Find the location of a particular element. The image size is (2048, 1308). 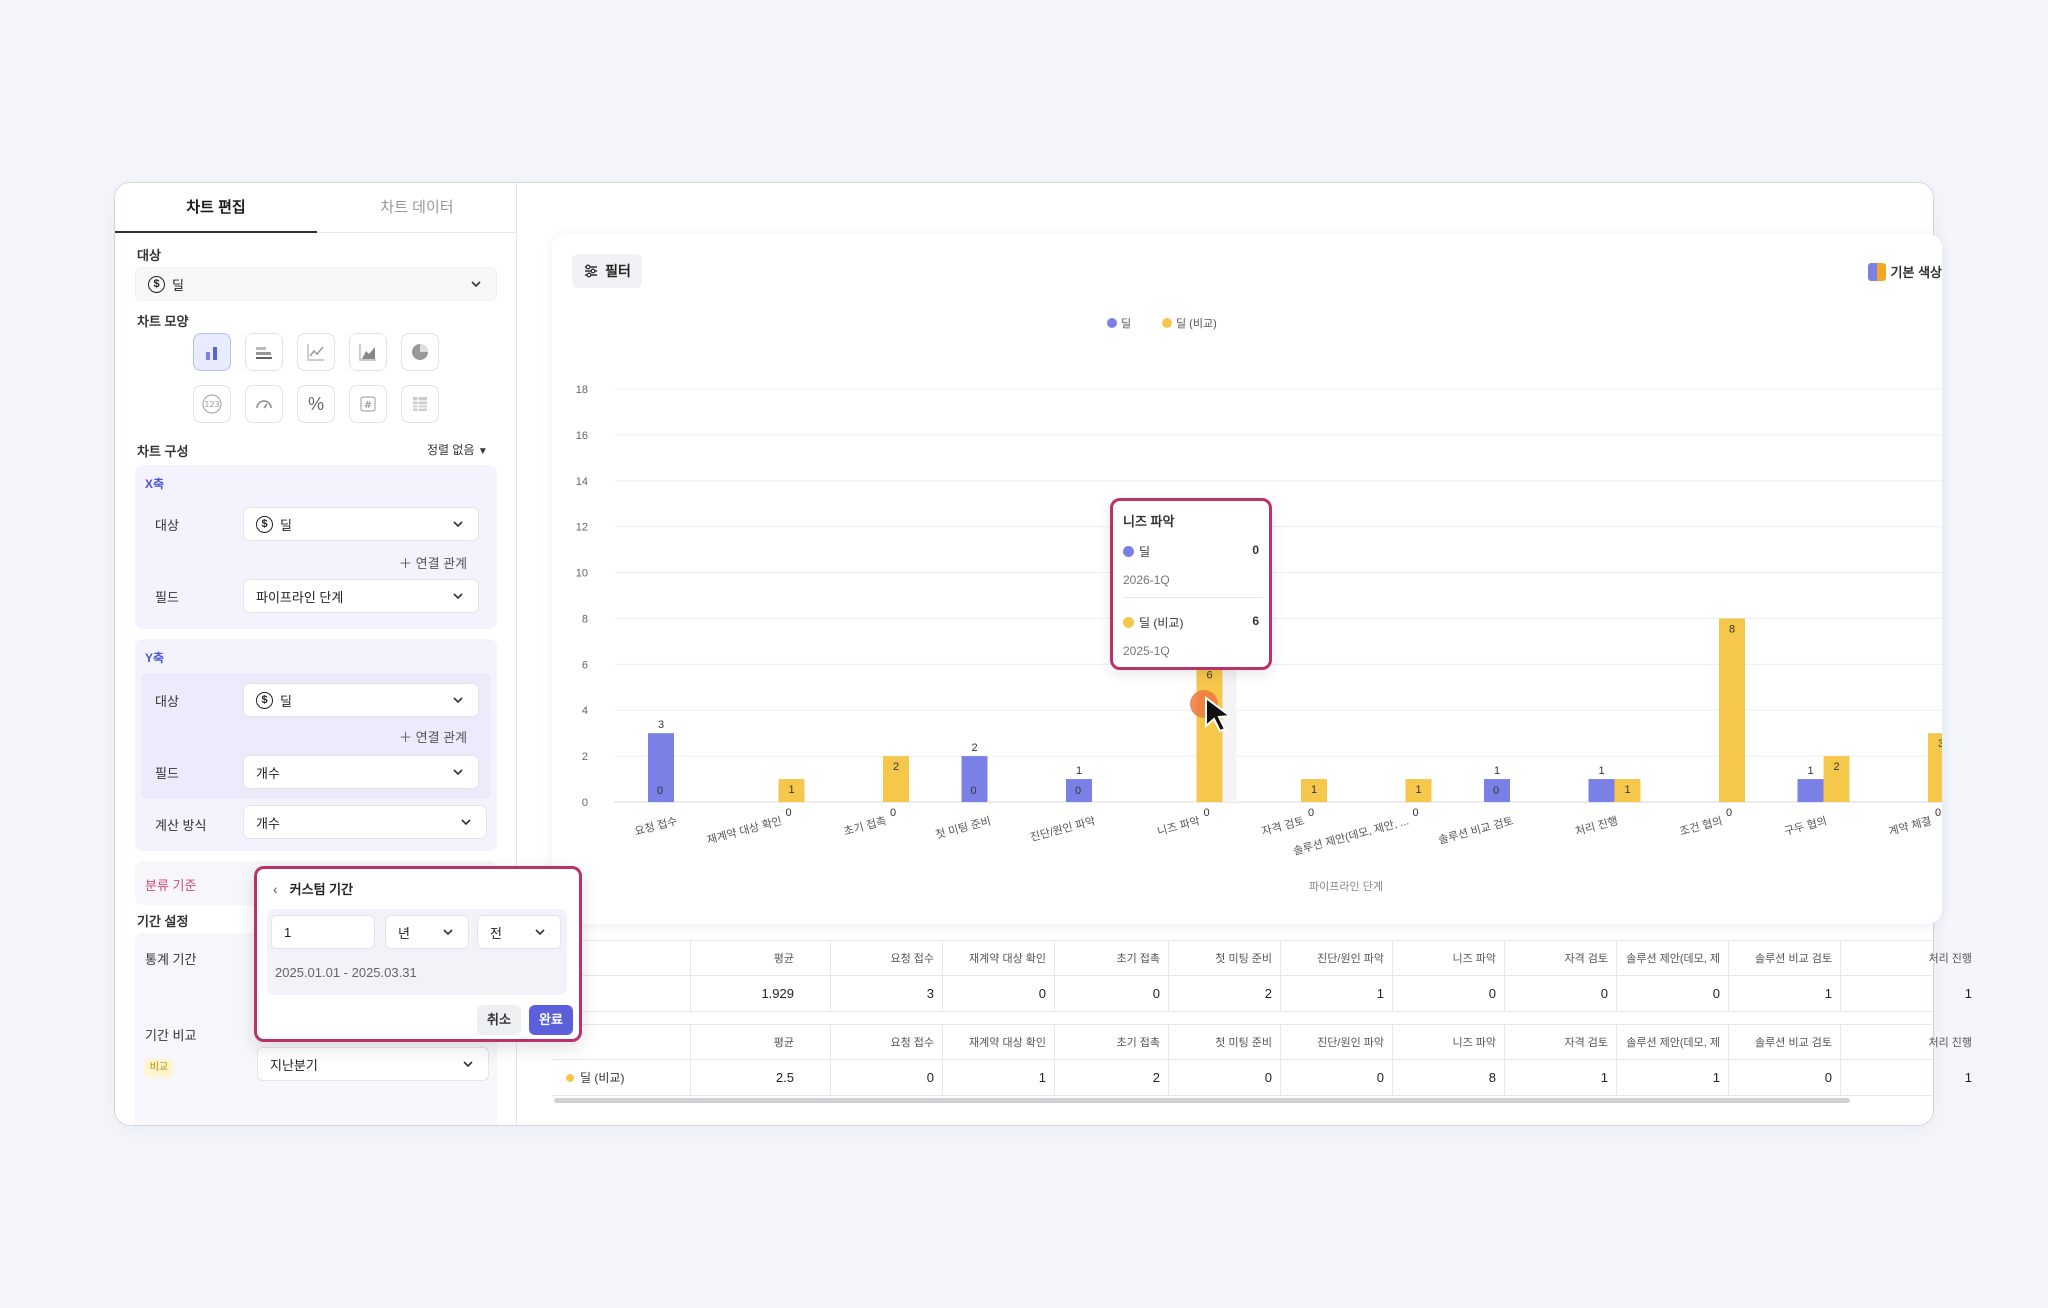

period-direction-select: 전 is located at coordinates (519, 932).